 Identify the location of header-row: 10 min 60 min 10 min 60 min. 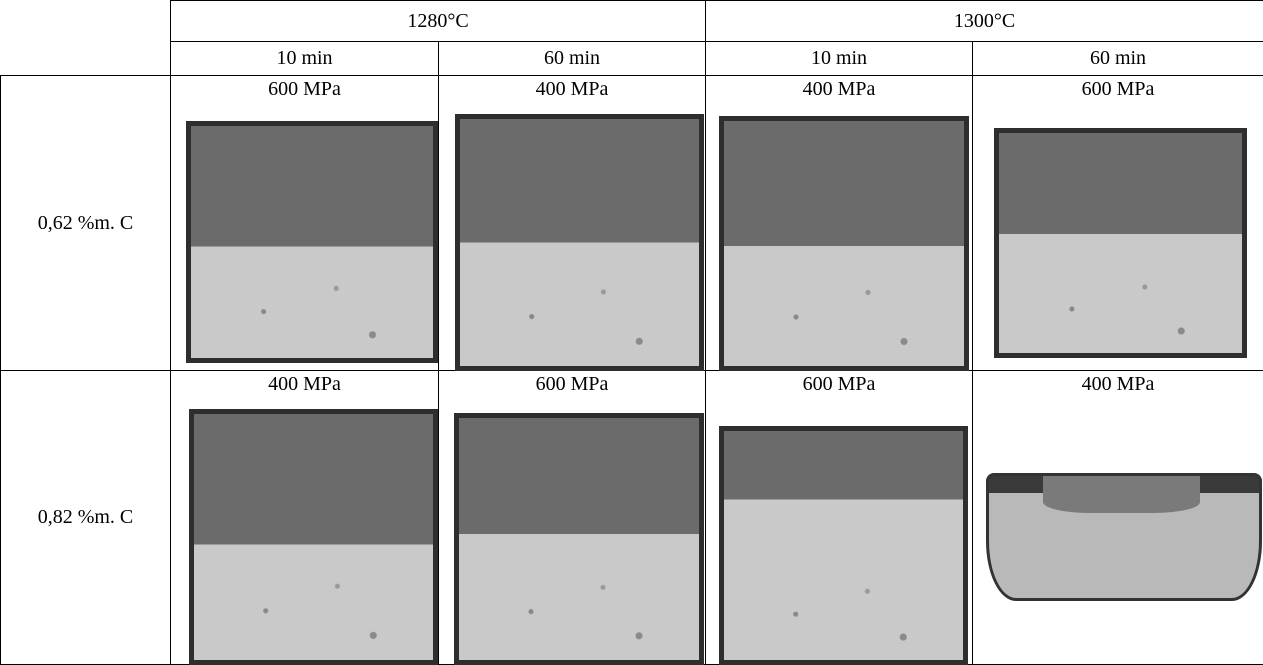
(632, 59).